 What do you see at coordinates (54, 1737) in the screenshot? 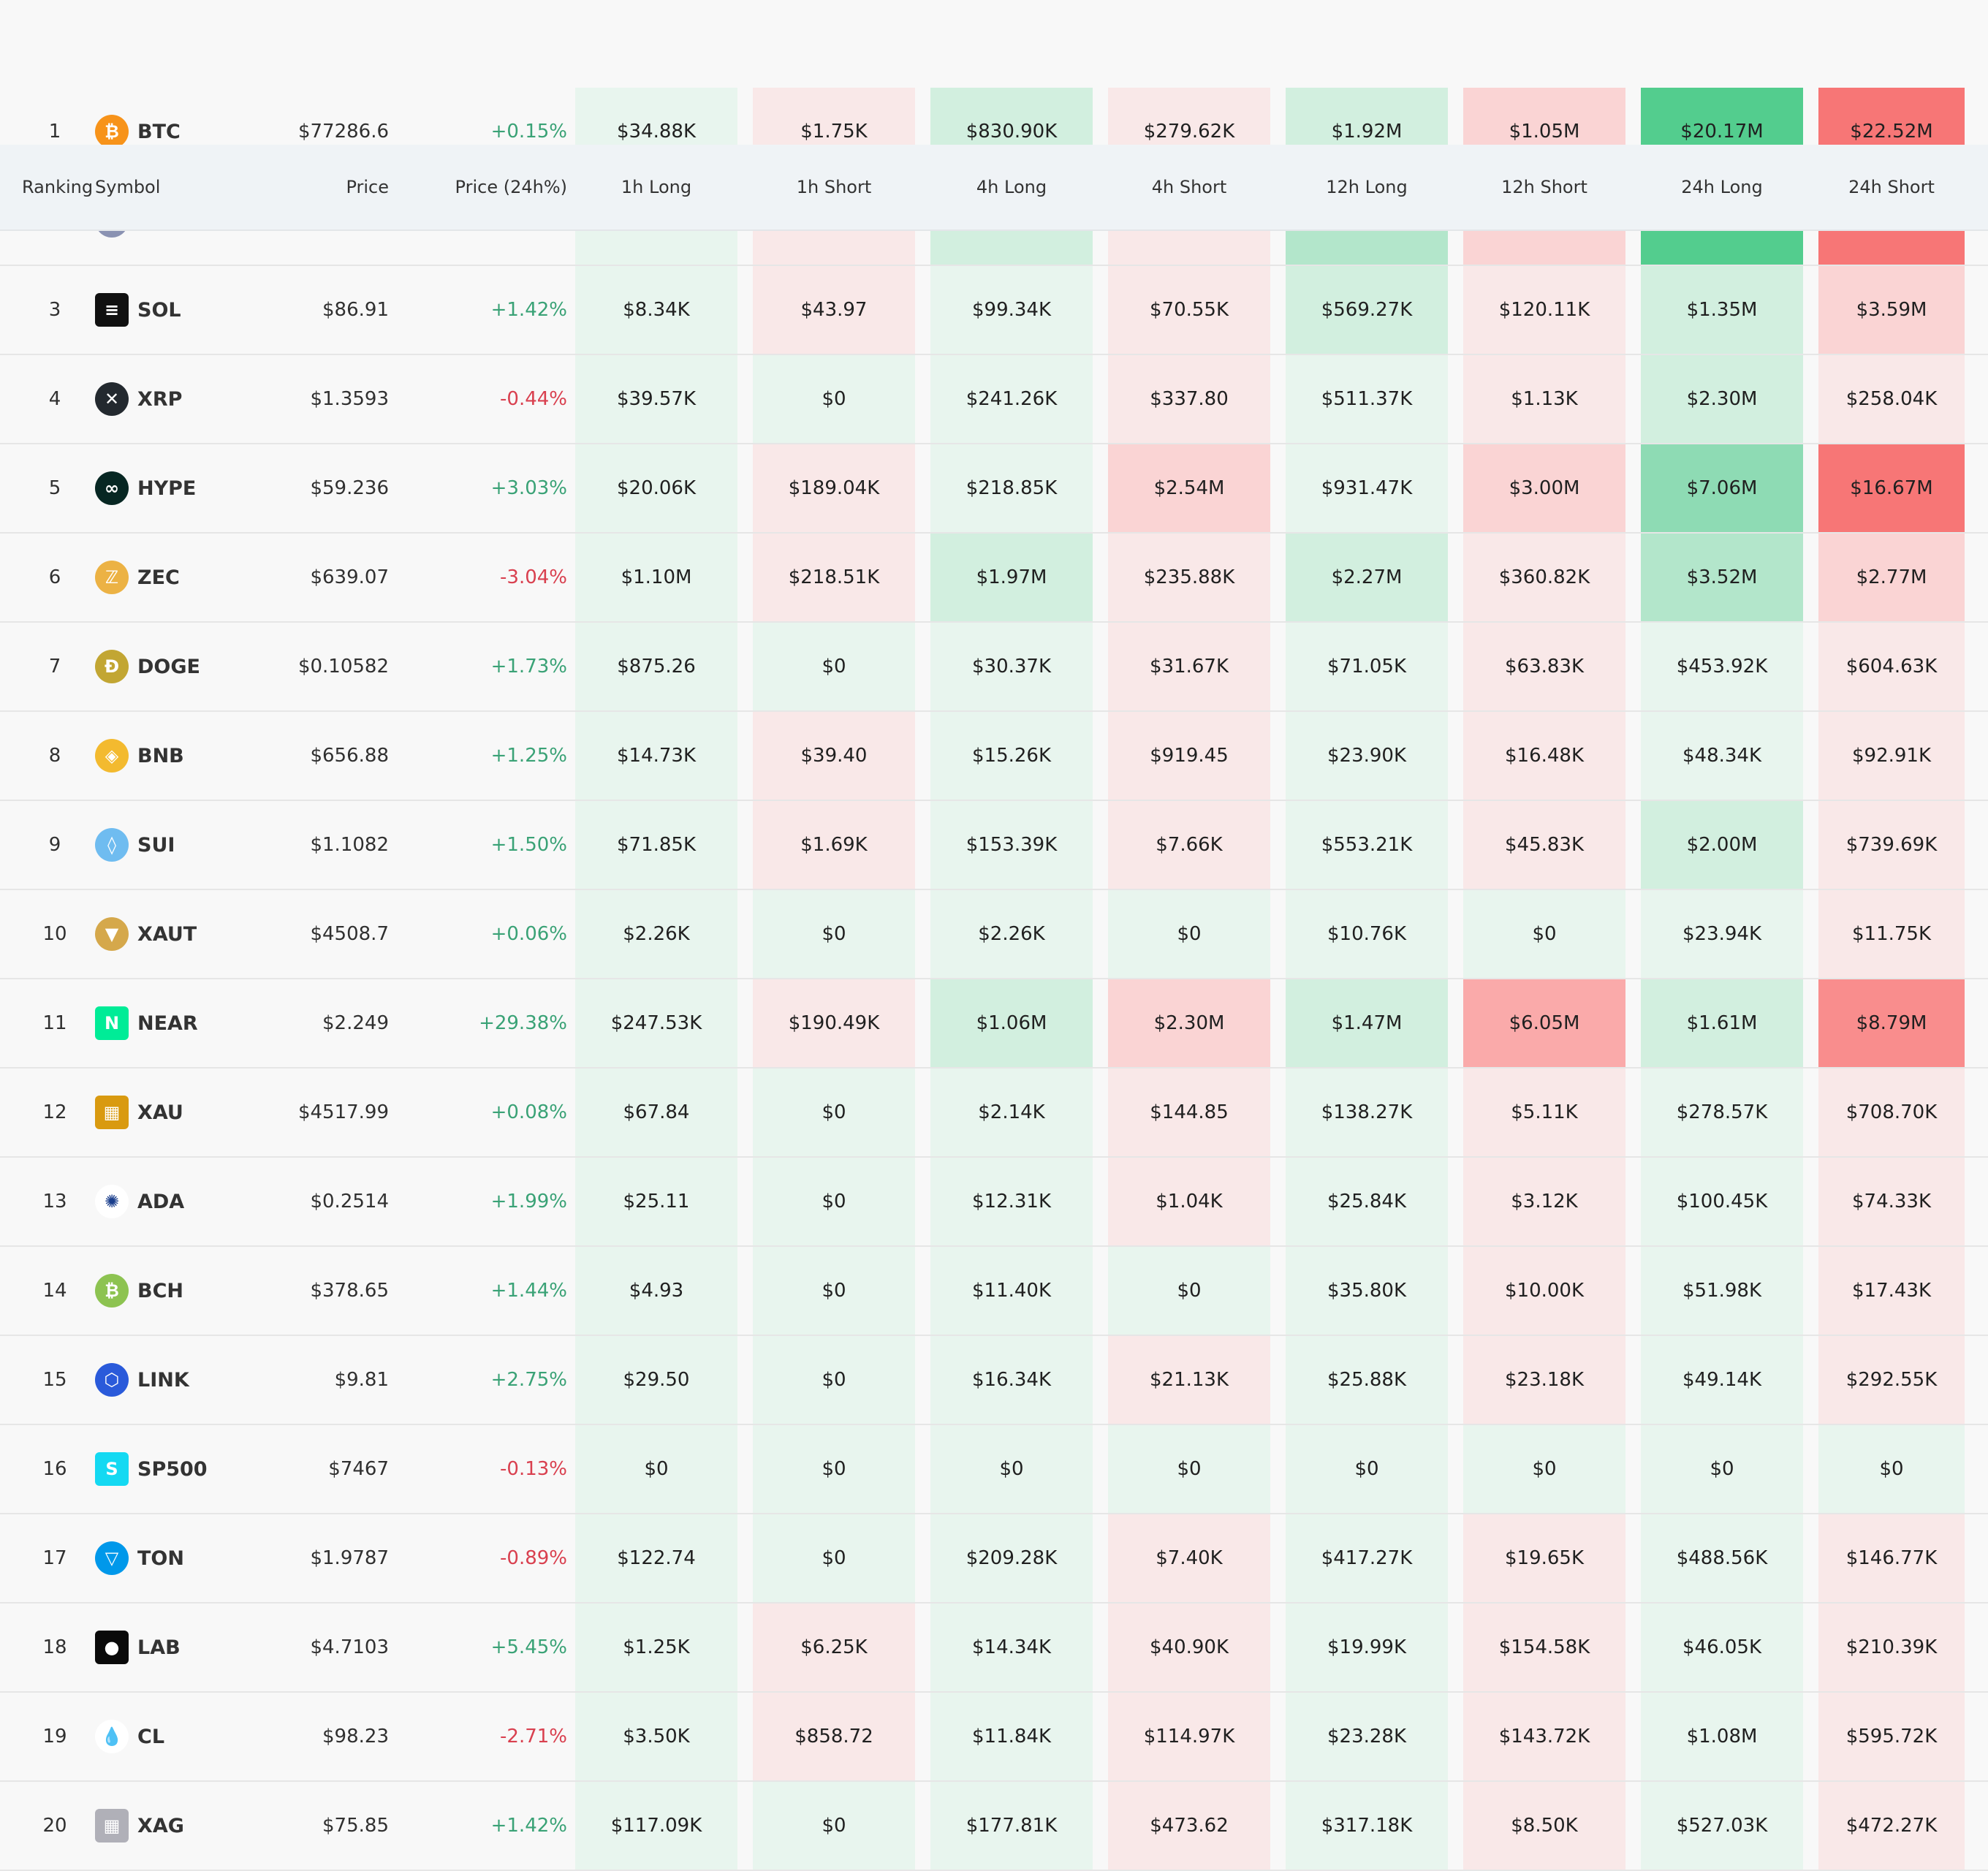
I see `rank-cell: 19` at bounding box center [54, 1737].